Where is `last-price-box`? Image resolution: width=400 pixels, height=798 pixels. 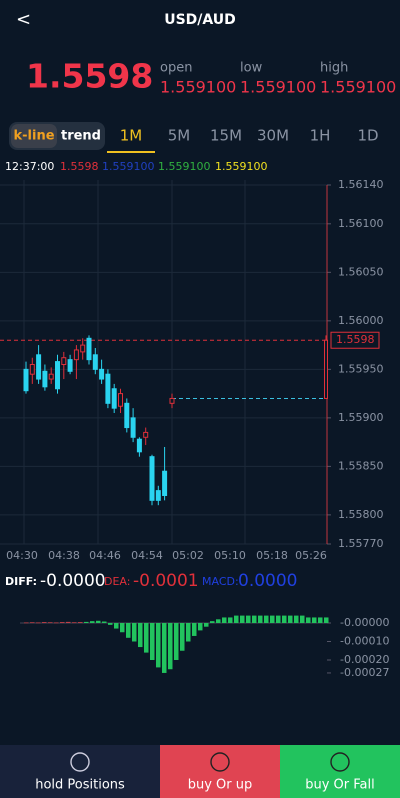
last-price-box is located at coordinates (355, 340).